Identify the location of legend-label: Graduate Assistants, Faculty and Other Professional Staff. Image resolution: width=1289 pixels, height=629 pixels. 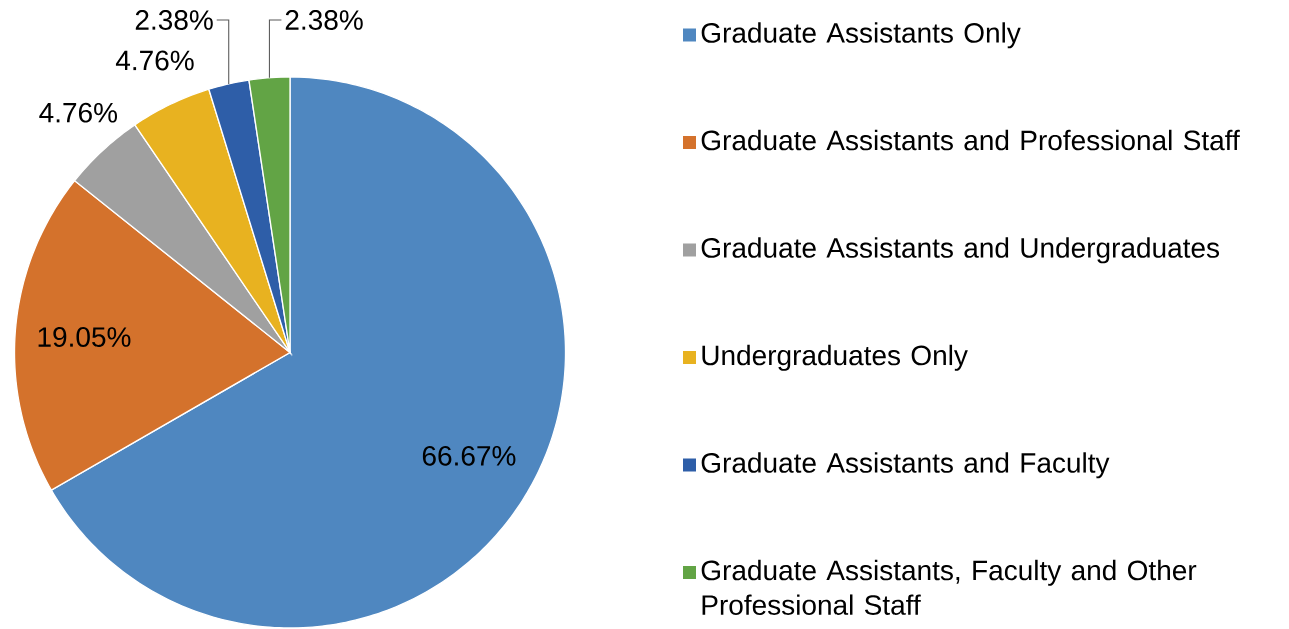
(949, 587).